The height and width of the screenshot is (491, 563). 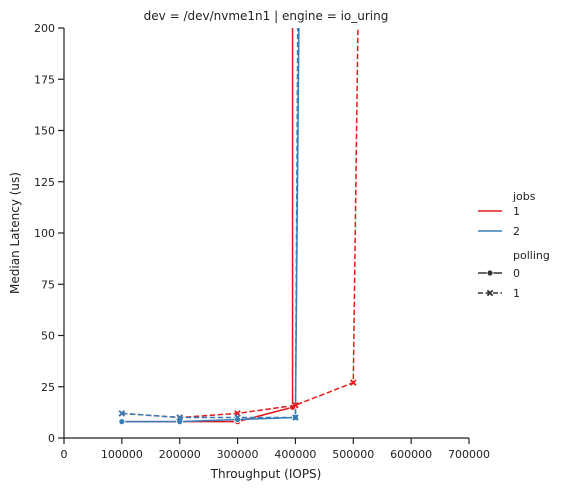 I want to click on legend-marker-polling-1-stroke-b, so click(x=490, y=293).